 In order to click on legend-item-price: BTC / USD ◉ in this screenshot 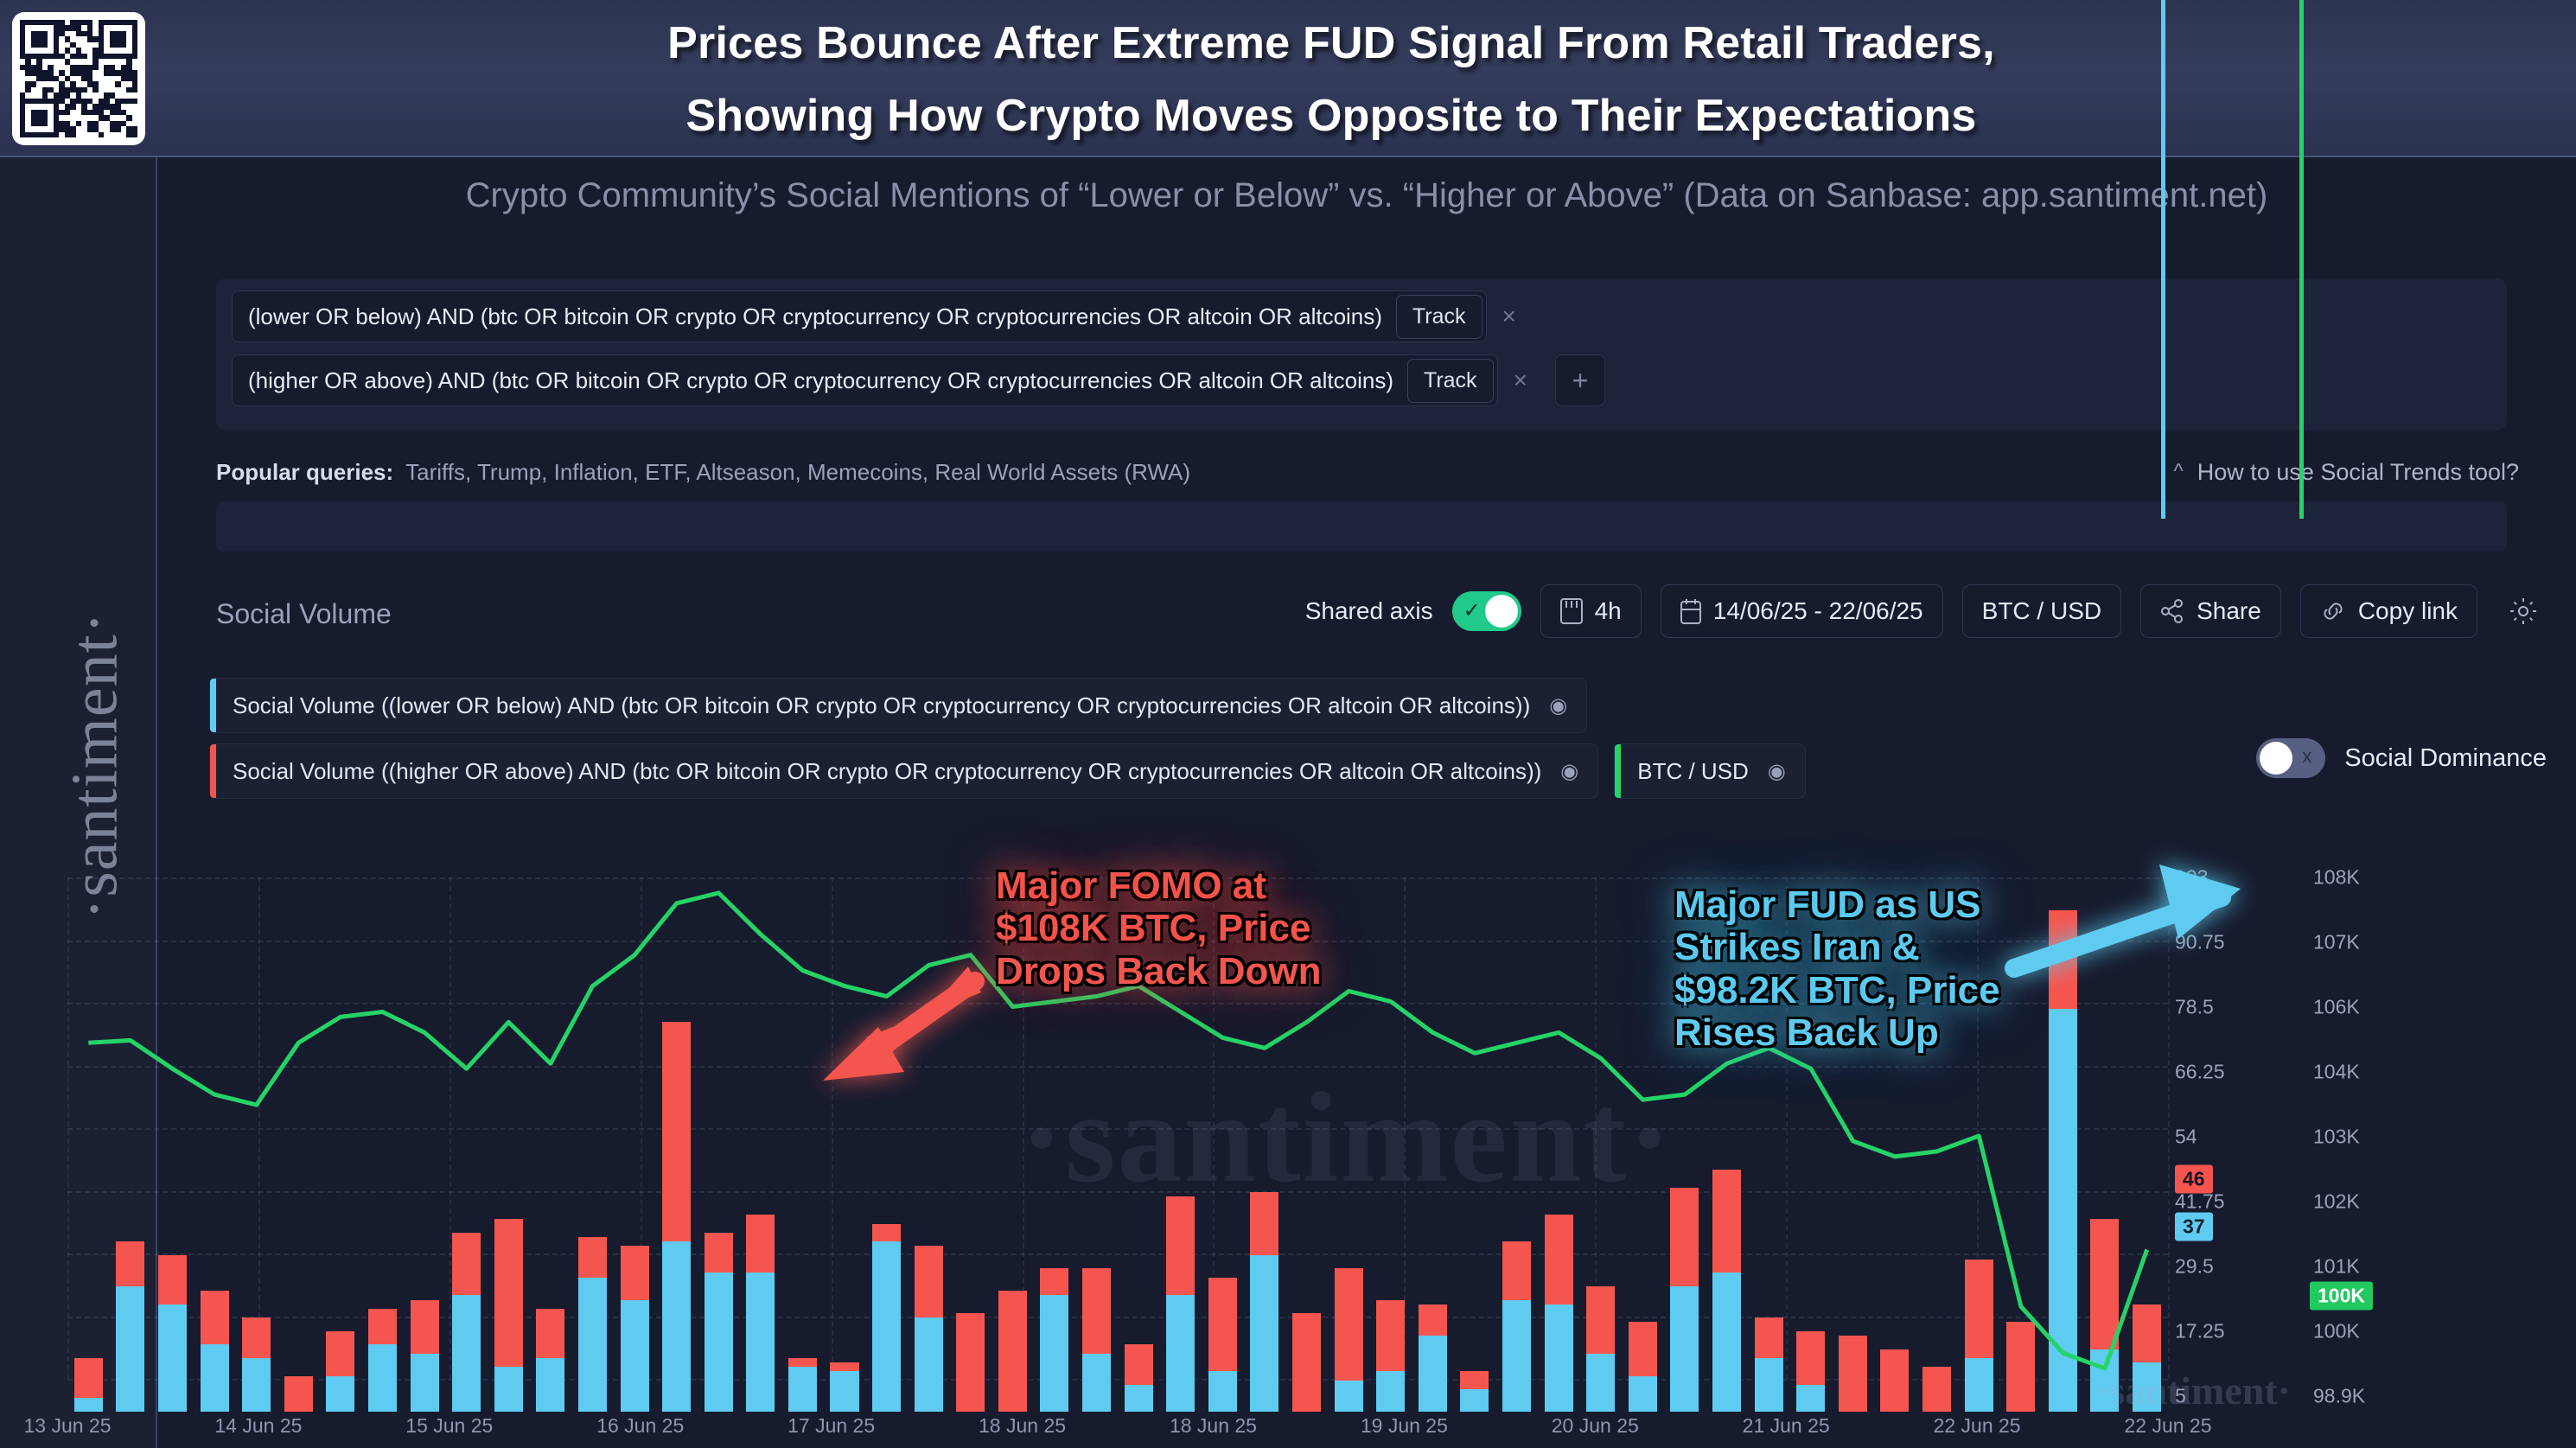, I will do `click(1710, 771)`.